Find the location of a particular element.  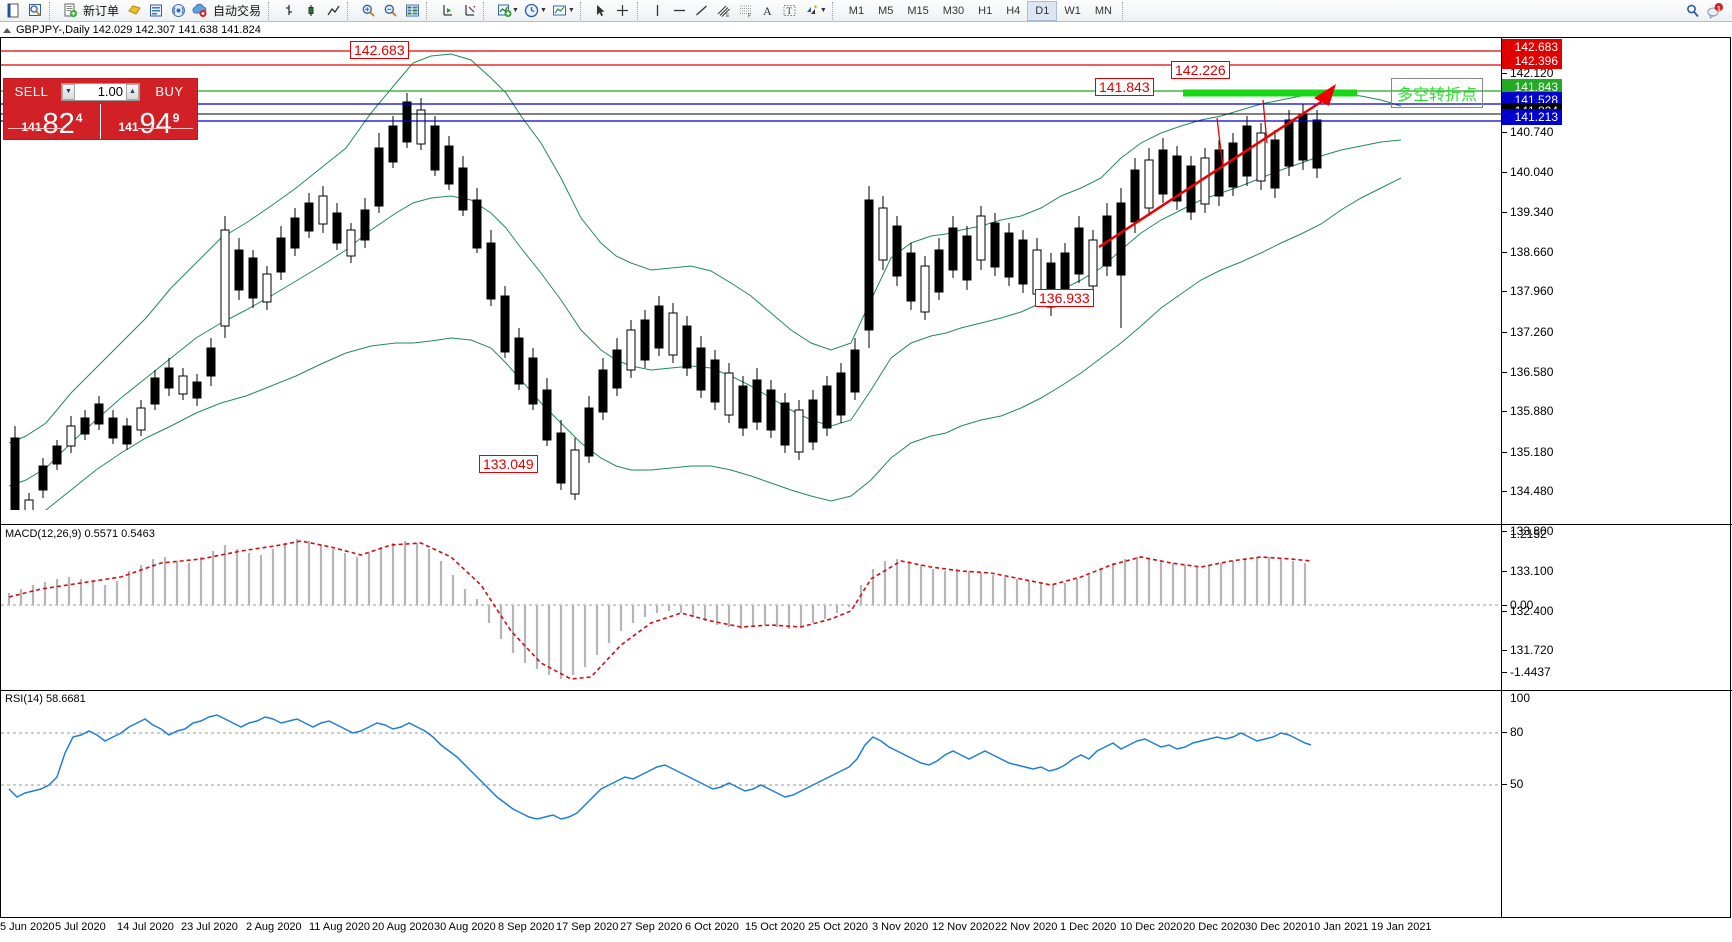

candlestick-chart-icon is located at coordinates (311, 11).